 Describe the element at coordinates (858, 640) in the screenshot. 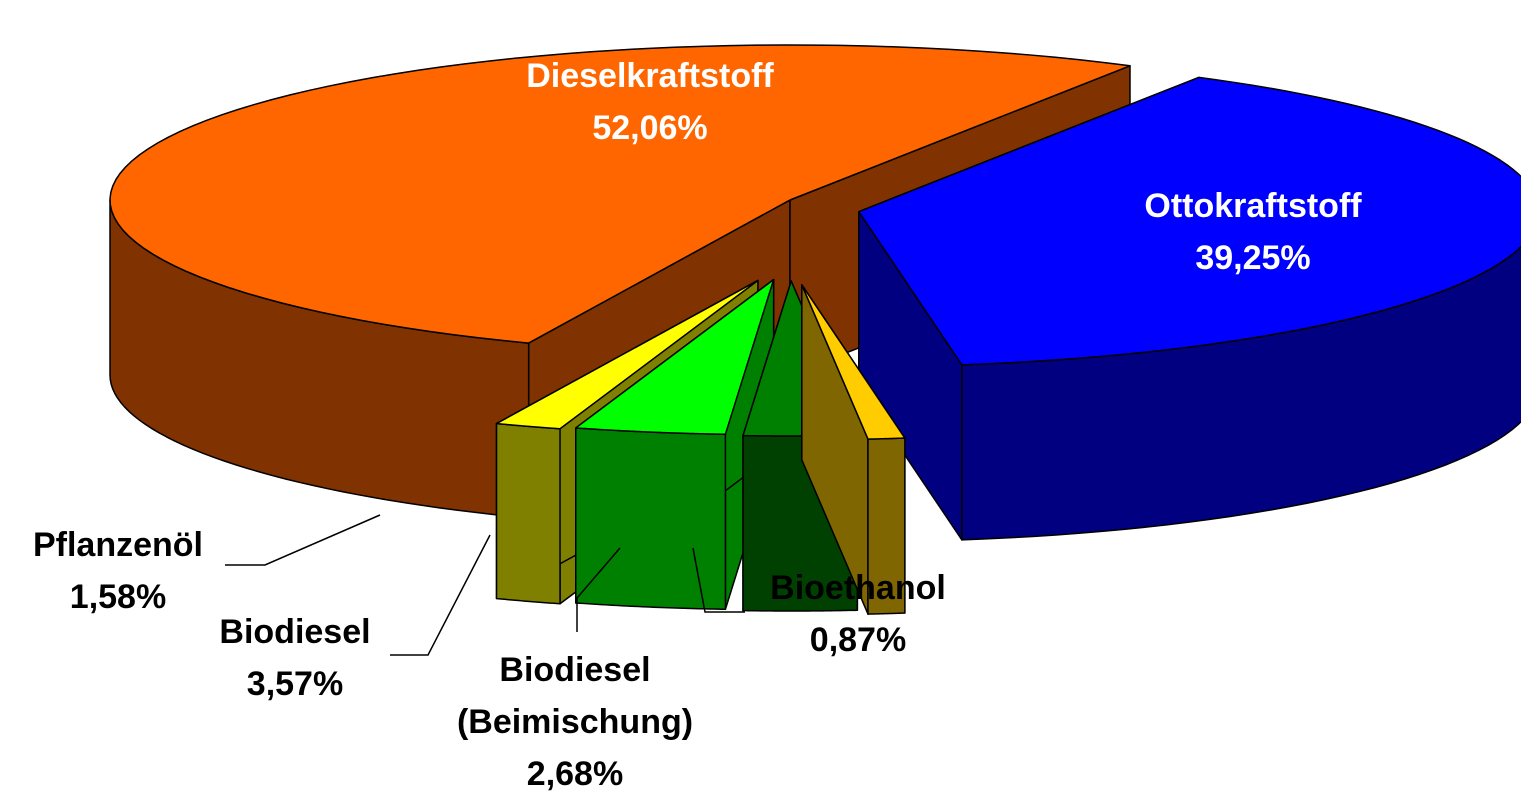

I see `slice-value: 0,87%` at that location.